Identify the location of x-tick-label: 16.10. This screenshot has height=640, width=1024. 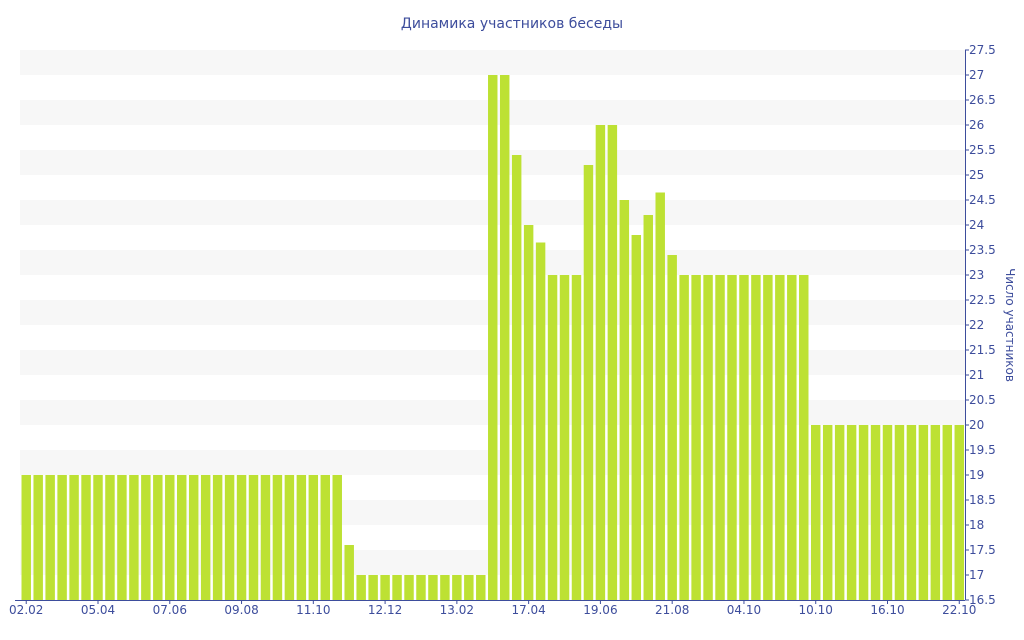
(887, 610).